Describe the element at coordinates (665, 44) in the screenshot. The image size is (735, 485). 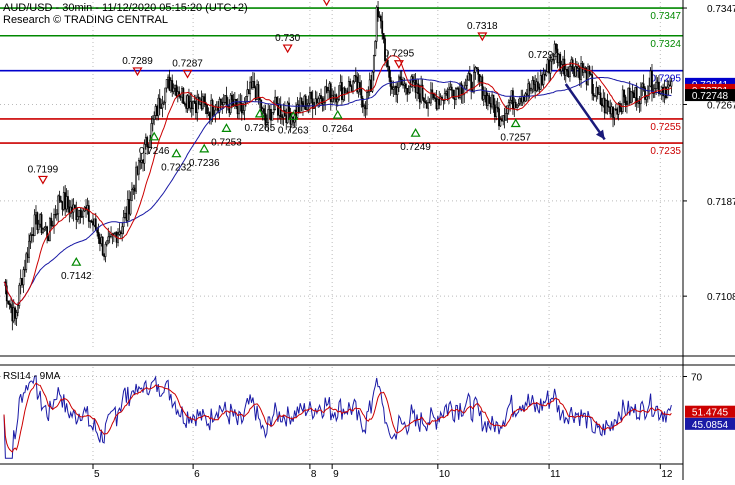
I see `level-label: 0.7324` at that location.